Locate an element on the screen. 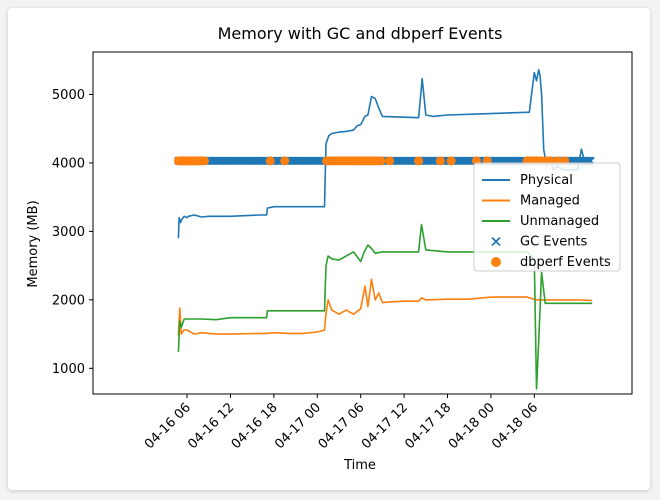 This screenshot has height=500, width=660. y-tick-label: 3000 is located at coordinates (68, 232).